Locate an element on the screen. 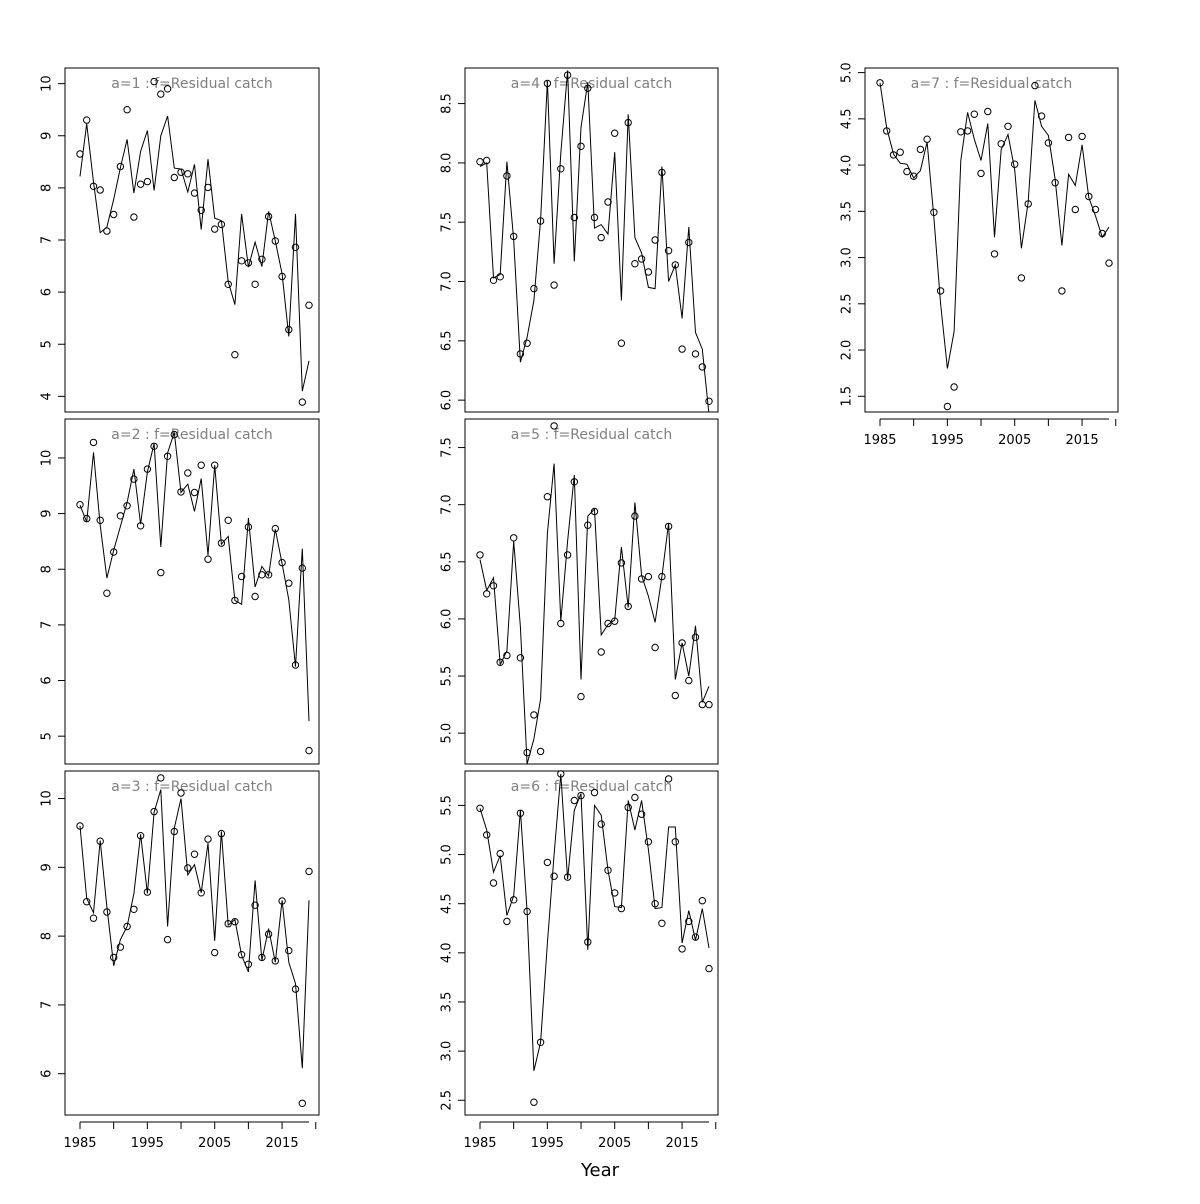  y-tick-label: 2.5 is located at coordinates (447, 1100).